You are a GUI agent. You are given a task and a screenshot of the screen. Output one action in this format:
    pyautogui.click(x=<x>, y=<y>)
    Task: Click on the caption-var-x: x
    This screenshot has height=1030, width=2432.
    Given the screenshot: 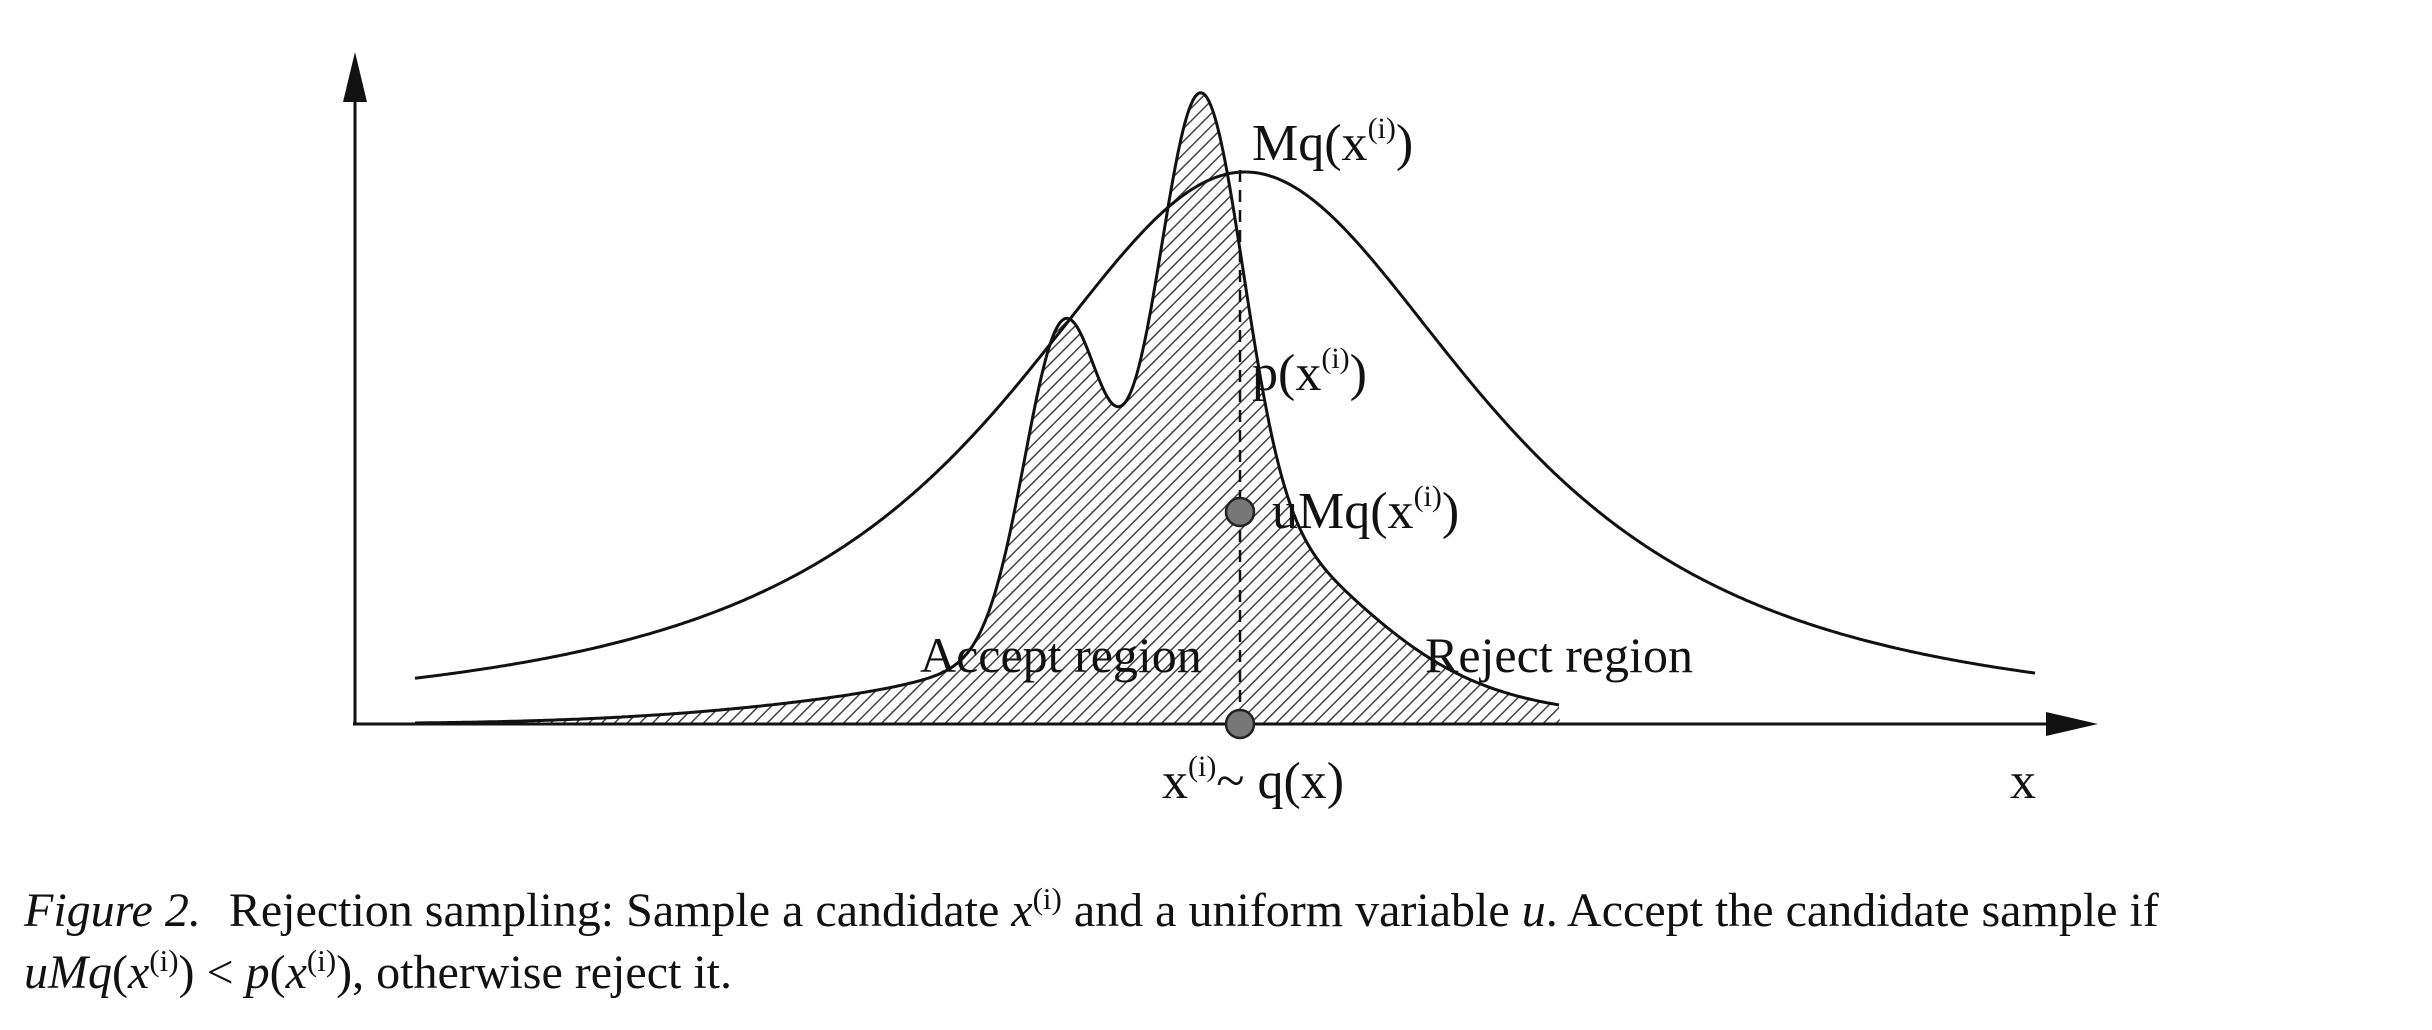 What is the action you would take?
    pyautogui.click(x=1022, y=910)
    